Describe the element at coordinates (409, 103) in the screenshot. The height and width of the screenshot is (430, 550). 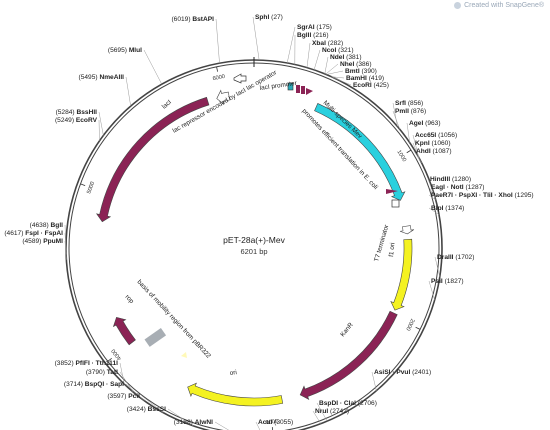
I see `site-srfi: SrfI (856)` at that location.